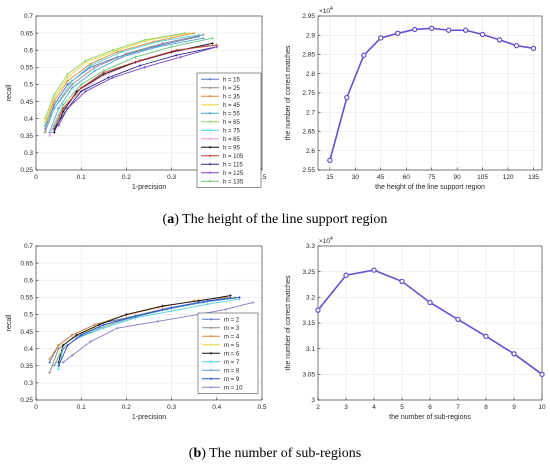  What do you see at coordinates (514, 407) in the screenshot?
I see `x-tick-label: 9` at bounding box center [514, 407].